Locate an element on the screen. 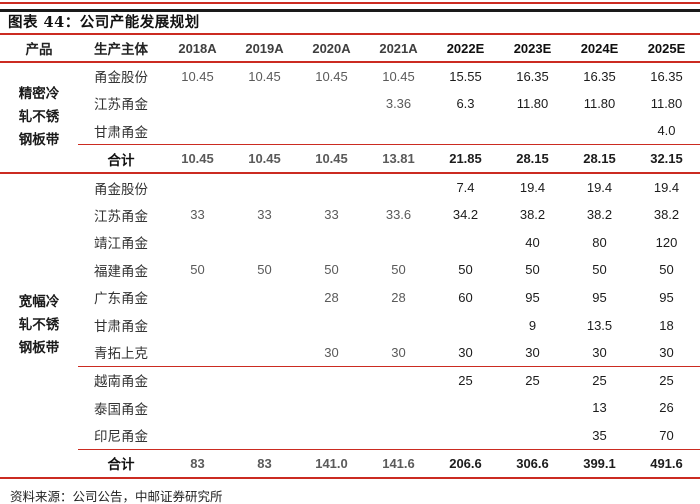 Image resolution: width=700 pixels, height=504 pixels. entity-cell: 青拓上克 is located at coordinates (121, 354).